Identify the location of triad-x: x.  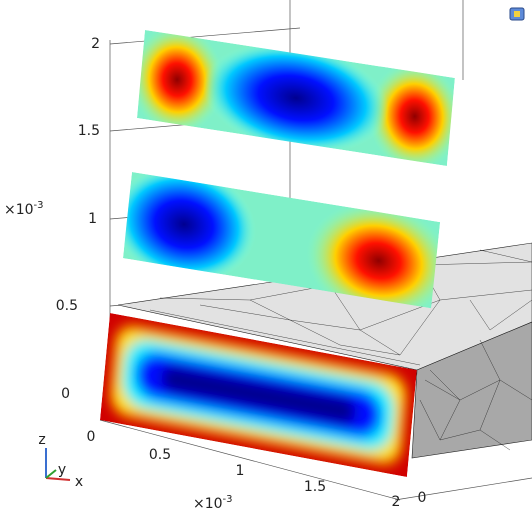
(79, 482).